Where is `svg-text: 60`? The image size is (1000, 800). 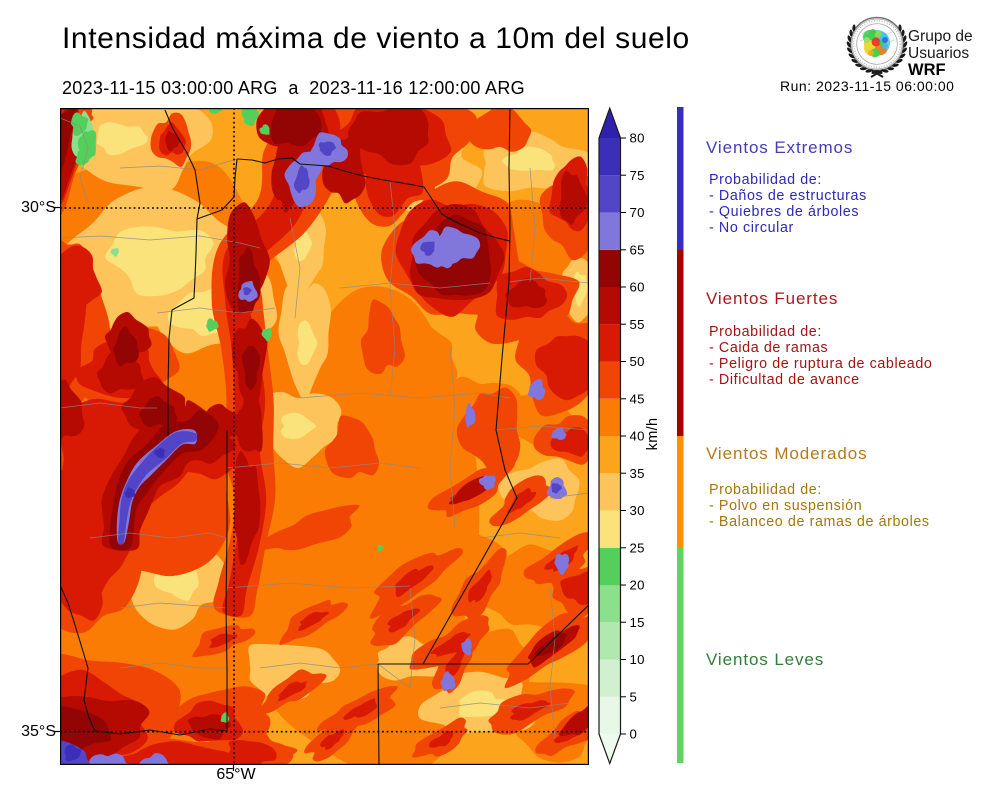 svg-text: 60 is located at coordinates (637, 287).